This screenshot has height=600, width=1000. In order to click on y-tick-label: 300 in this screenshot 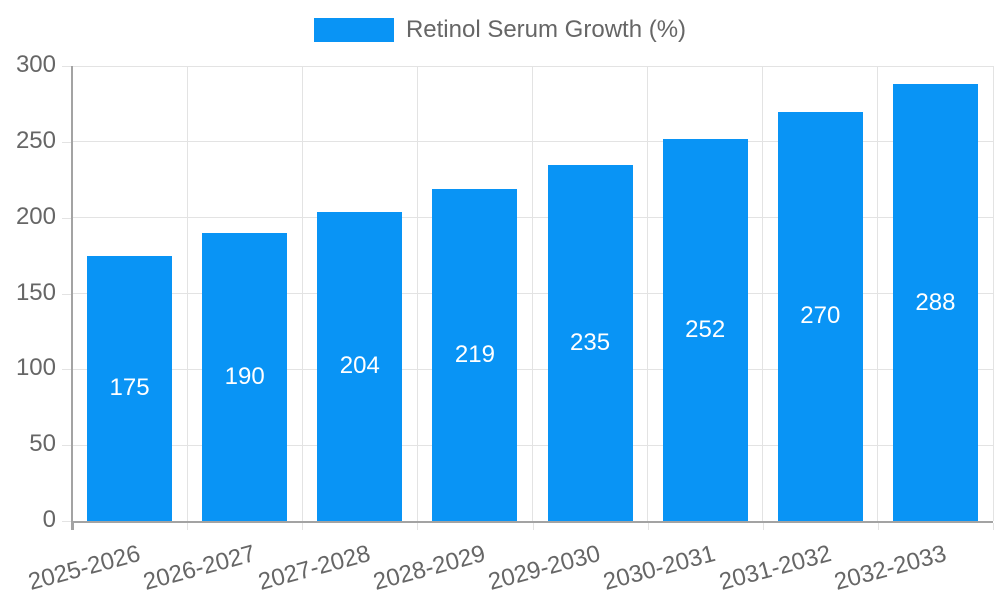, I will do `click(35, 64)`.